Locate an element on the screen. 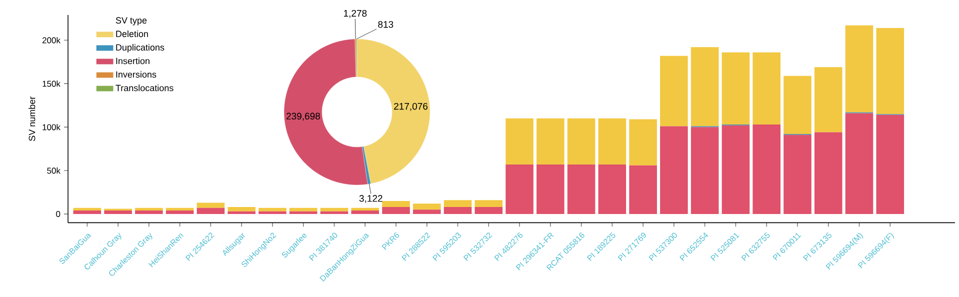  data-label: 813 is located at coordinates (386, 24).